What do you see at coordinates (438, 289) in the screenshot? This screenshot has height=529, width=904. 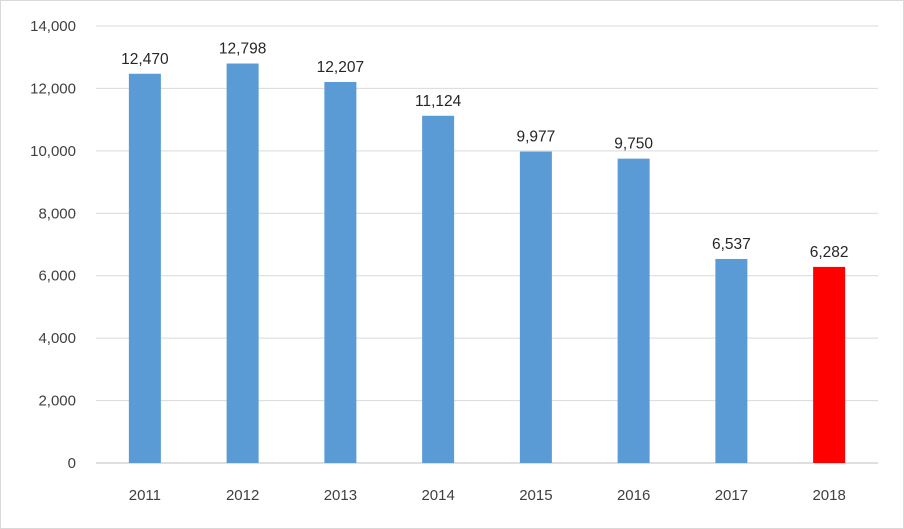 I see `bar-2014` at bounding box center [438, 289].